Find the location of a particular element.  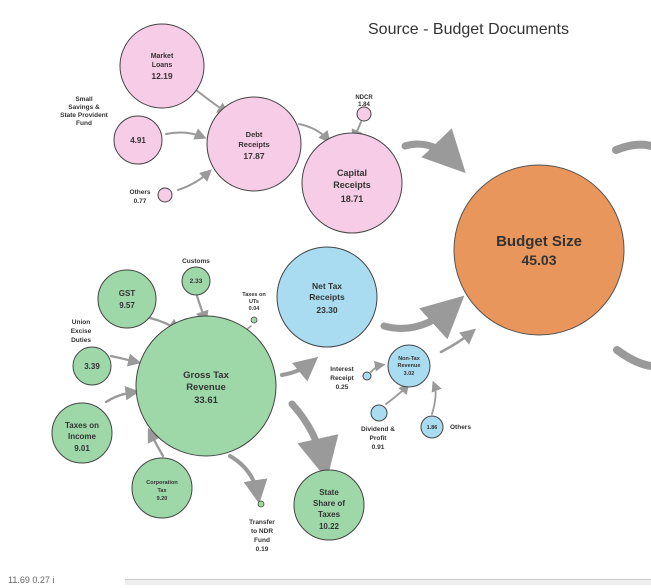

arrow-others-to-nontax is located at coordinates (436, 397).